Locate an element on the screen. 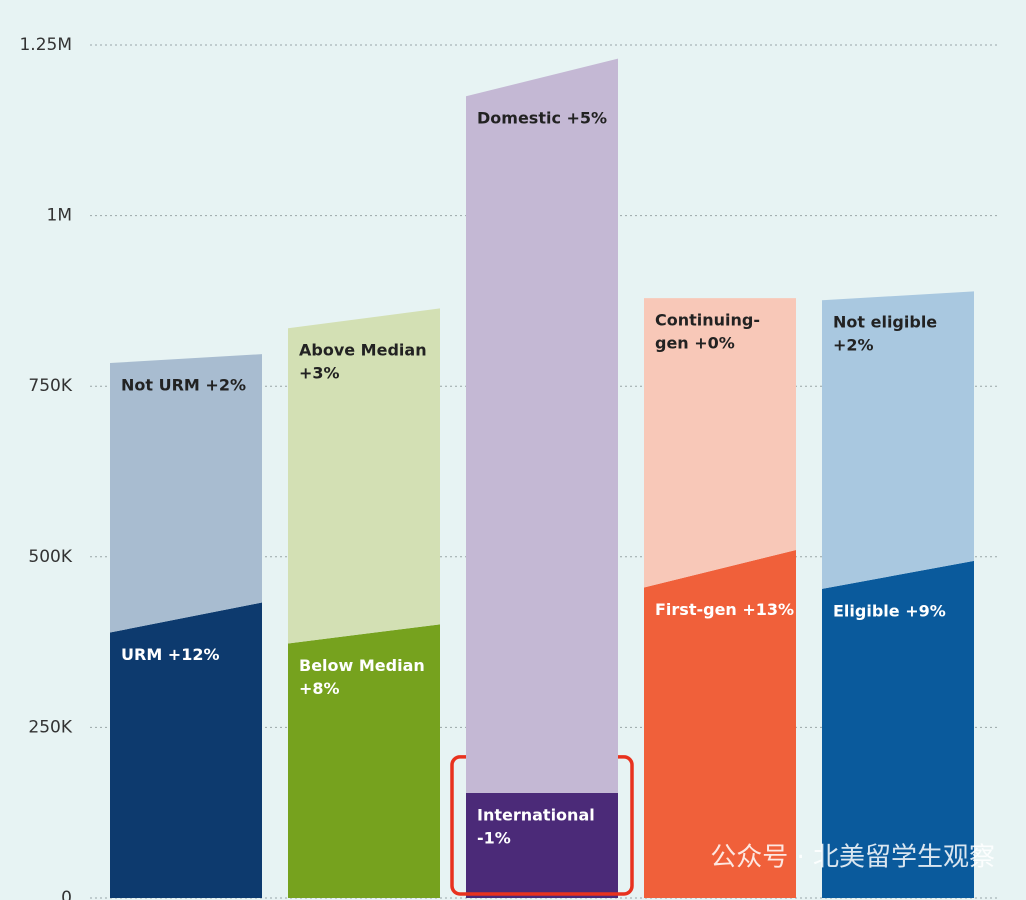  segment-label: +2% is located at coordinates (853, 345).